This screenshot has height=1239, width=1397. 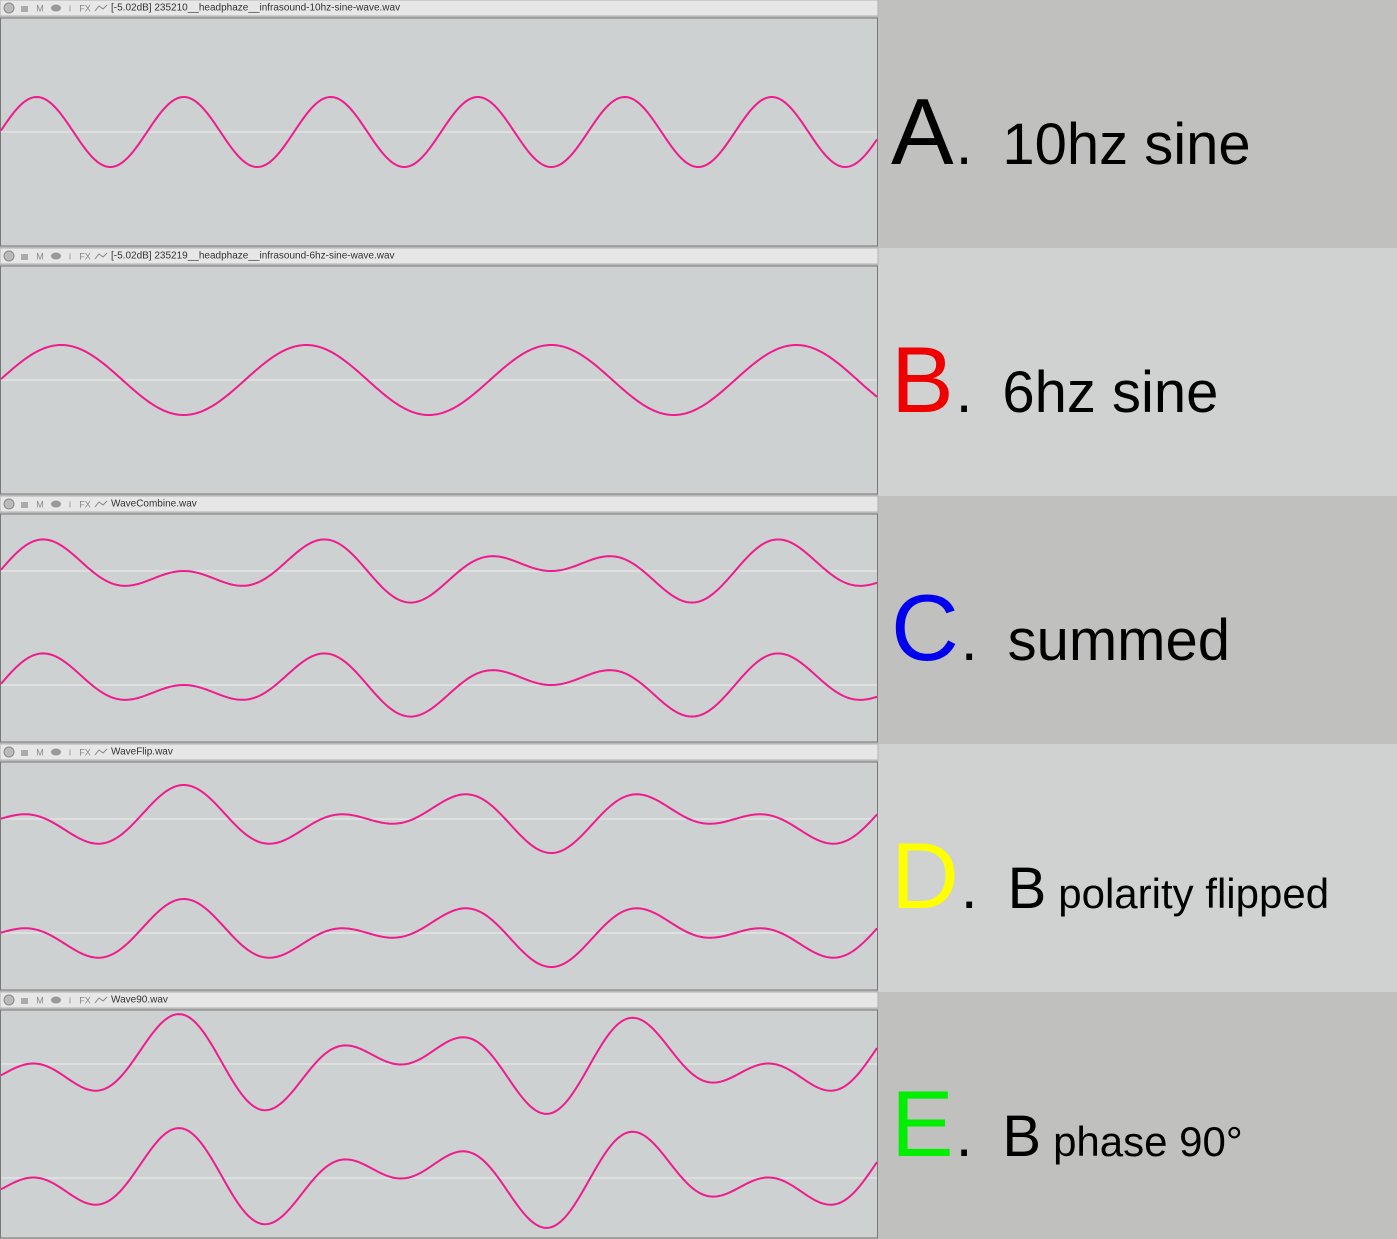 I want to click on caption-note: polarity flipped, so click(x=1193, y=893).